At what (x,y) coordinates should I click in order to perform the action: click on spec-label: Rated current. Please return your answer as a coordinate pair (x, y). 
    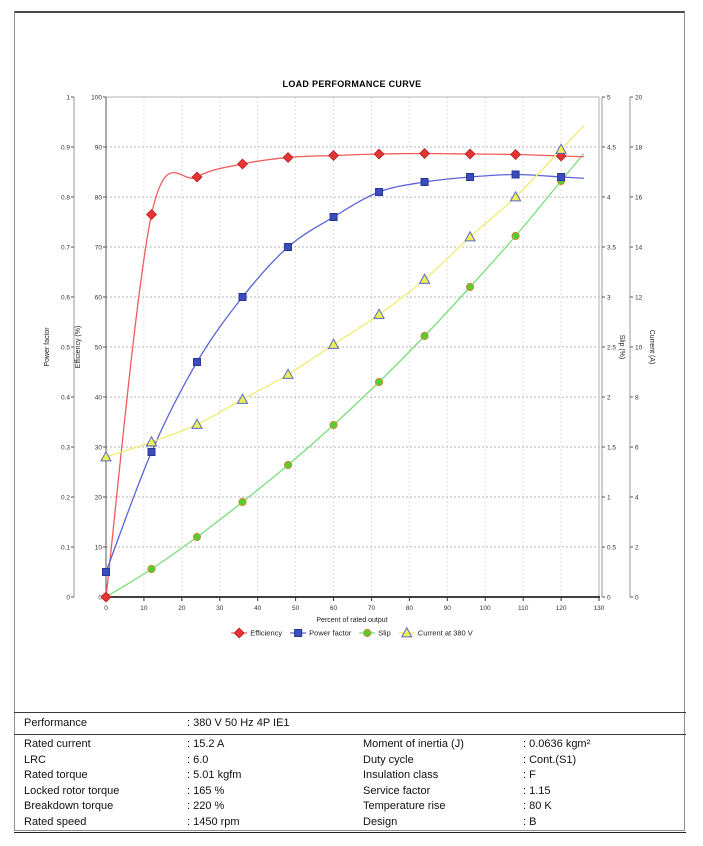
    Looking at the image, I should click on (57, 744).